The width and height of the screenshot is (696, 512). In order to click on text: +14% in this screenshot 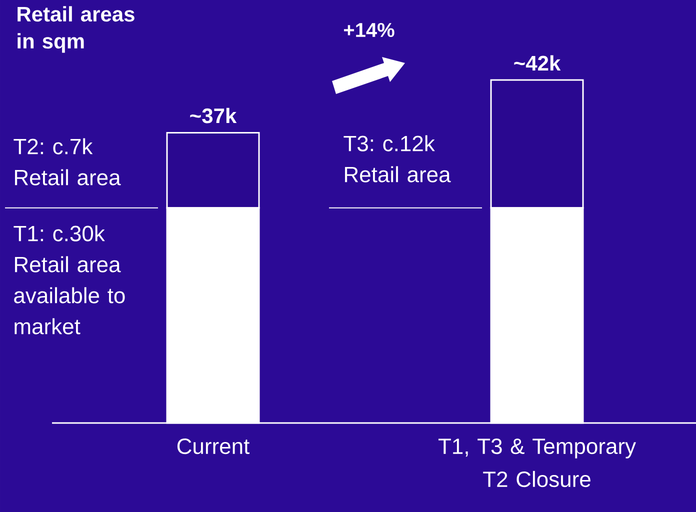, I will do `click(369, 30)`.